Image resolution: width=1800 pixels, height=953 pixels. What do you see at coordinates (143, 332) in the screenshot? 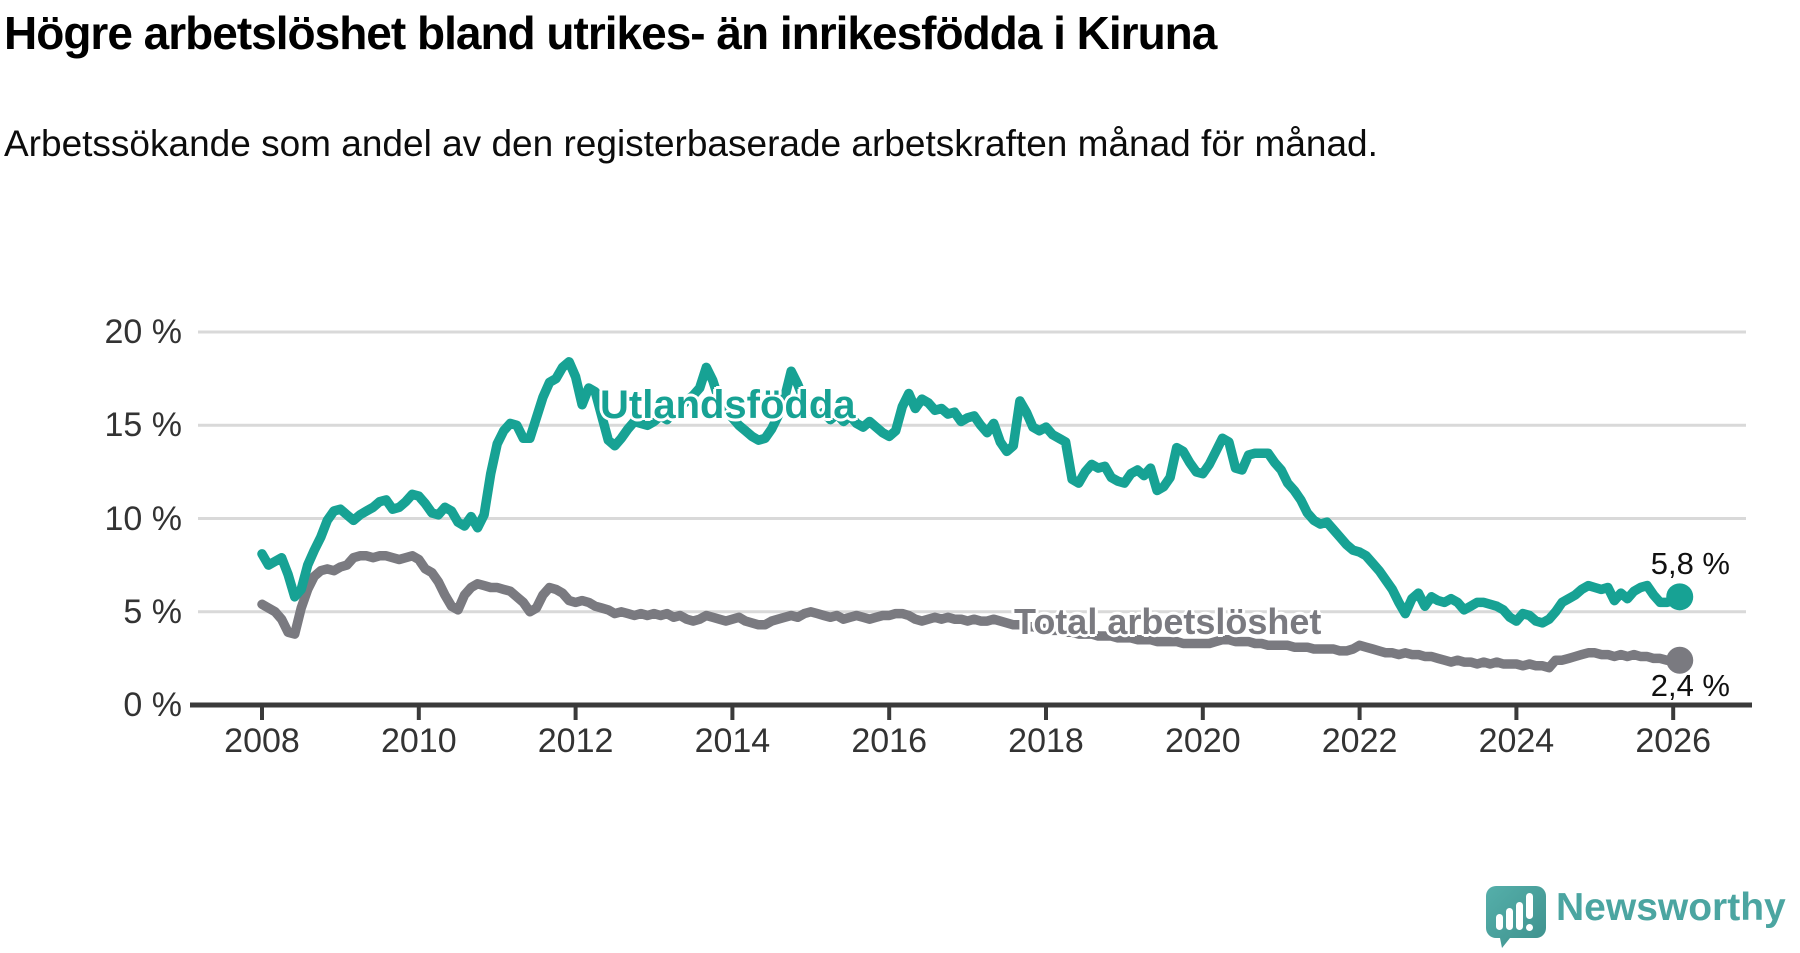
I see `y-tick-label-20: 20 %` at bounding box center [143, 332].